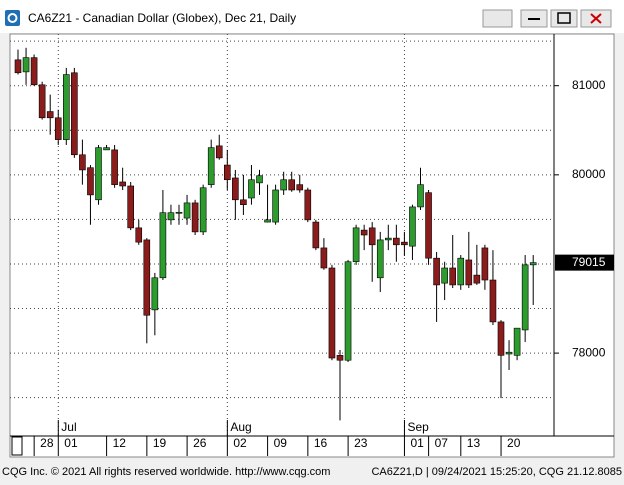 This screenshot has width=624, height=485. I want to click on month-label: Aug, so click(240, 427).